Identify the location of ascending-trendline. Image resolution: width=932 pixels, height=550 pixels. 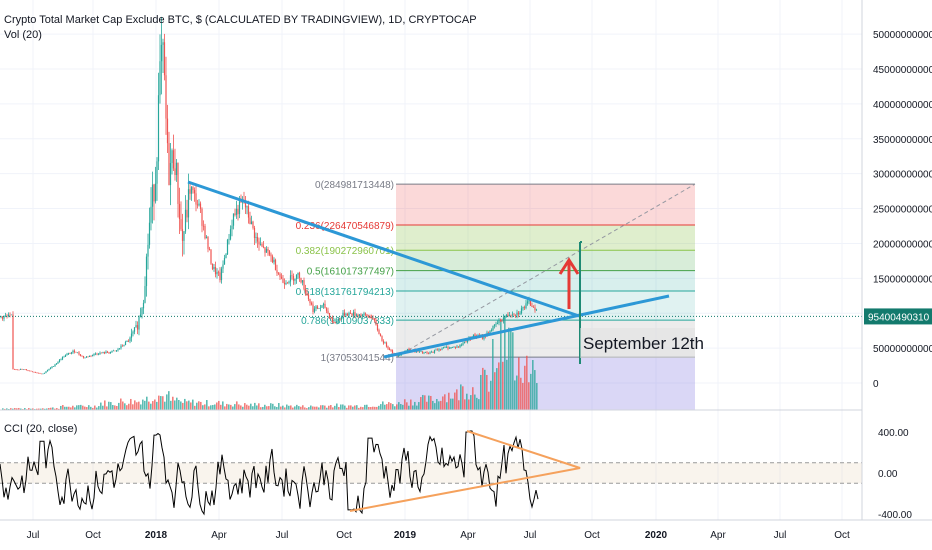
(526, 326).